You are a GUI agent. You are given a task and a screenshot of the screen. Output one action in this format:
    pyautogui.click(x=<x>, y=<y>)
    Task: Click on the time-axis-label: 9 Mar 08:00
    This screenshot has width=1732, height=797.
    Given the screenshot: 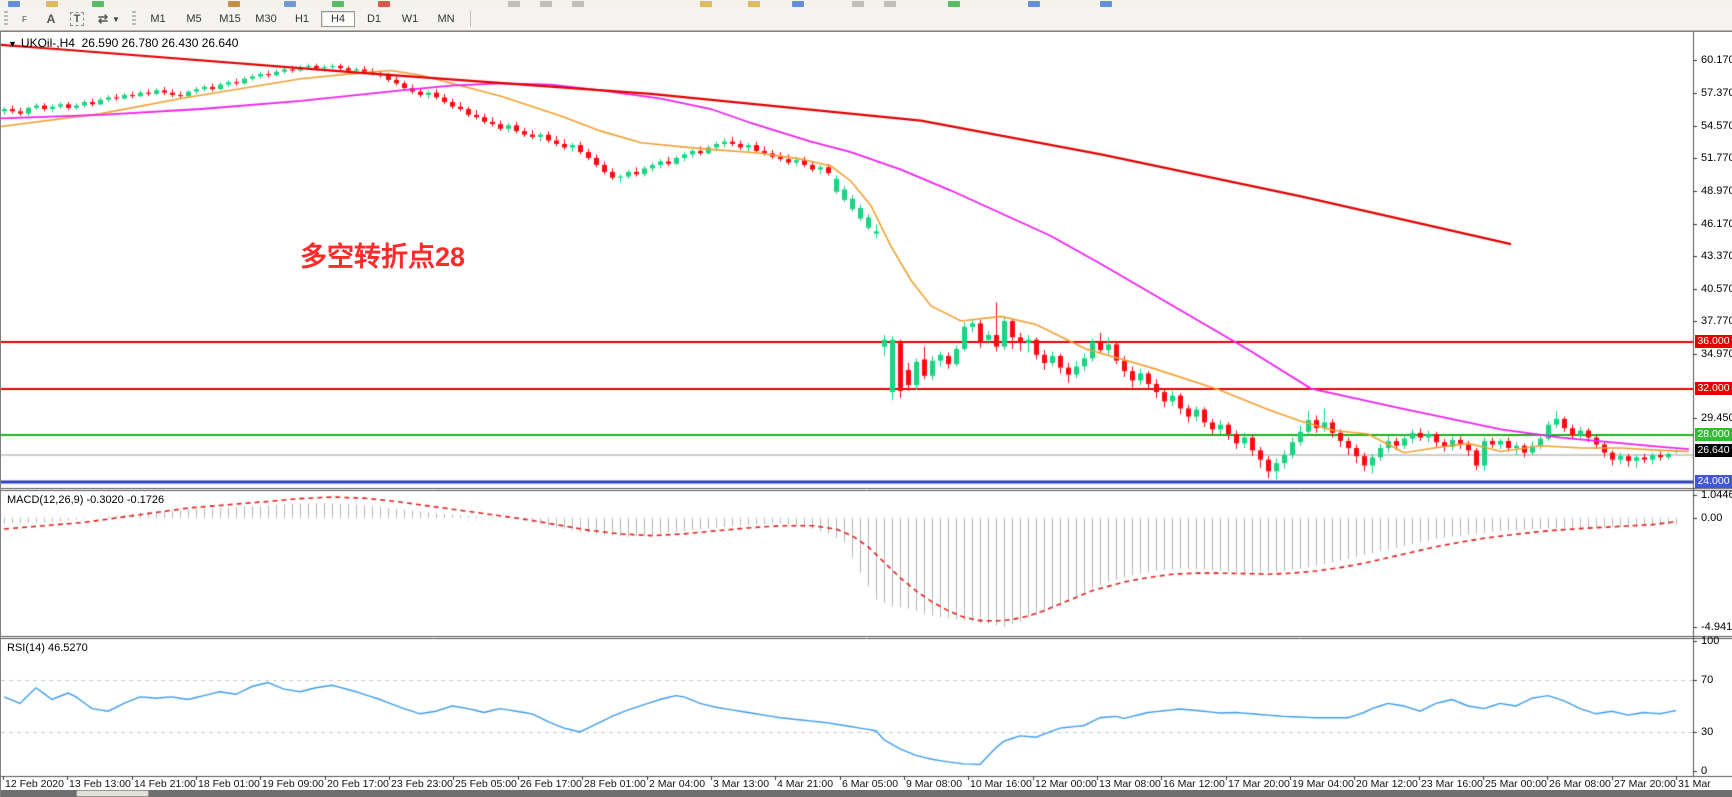 What is the action you would take?
    pyautogui.click(x=934, y=784)
    